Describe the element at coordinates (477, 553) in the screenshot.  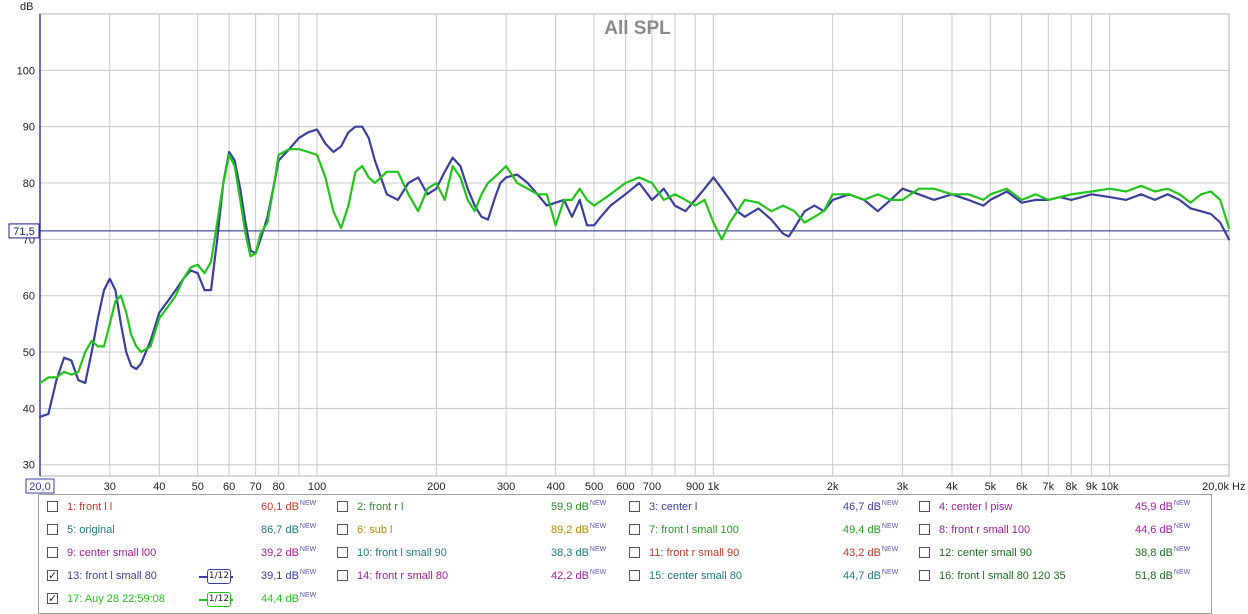
I see `legend-item: 10: front l small 90 38,3 dBNEW` at that location.